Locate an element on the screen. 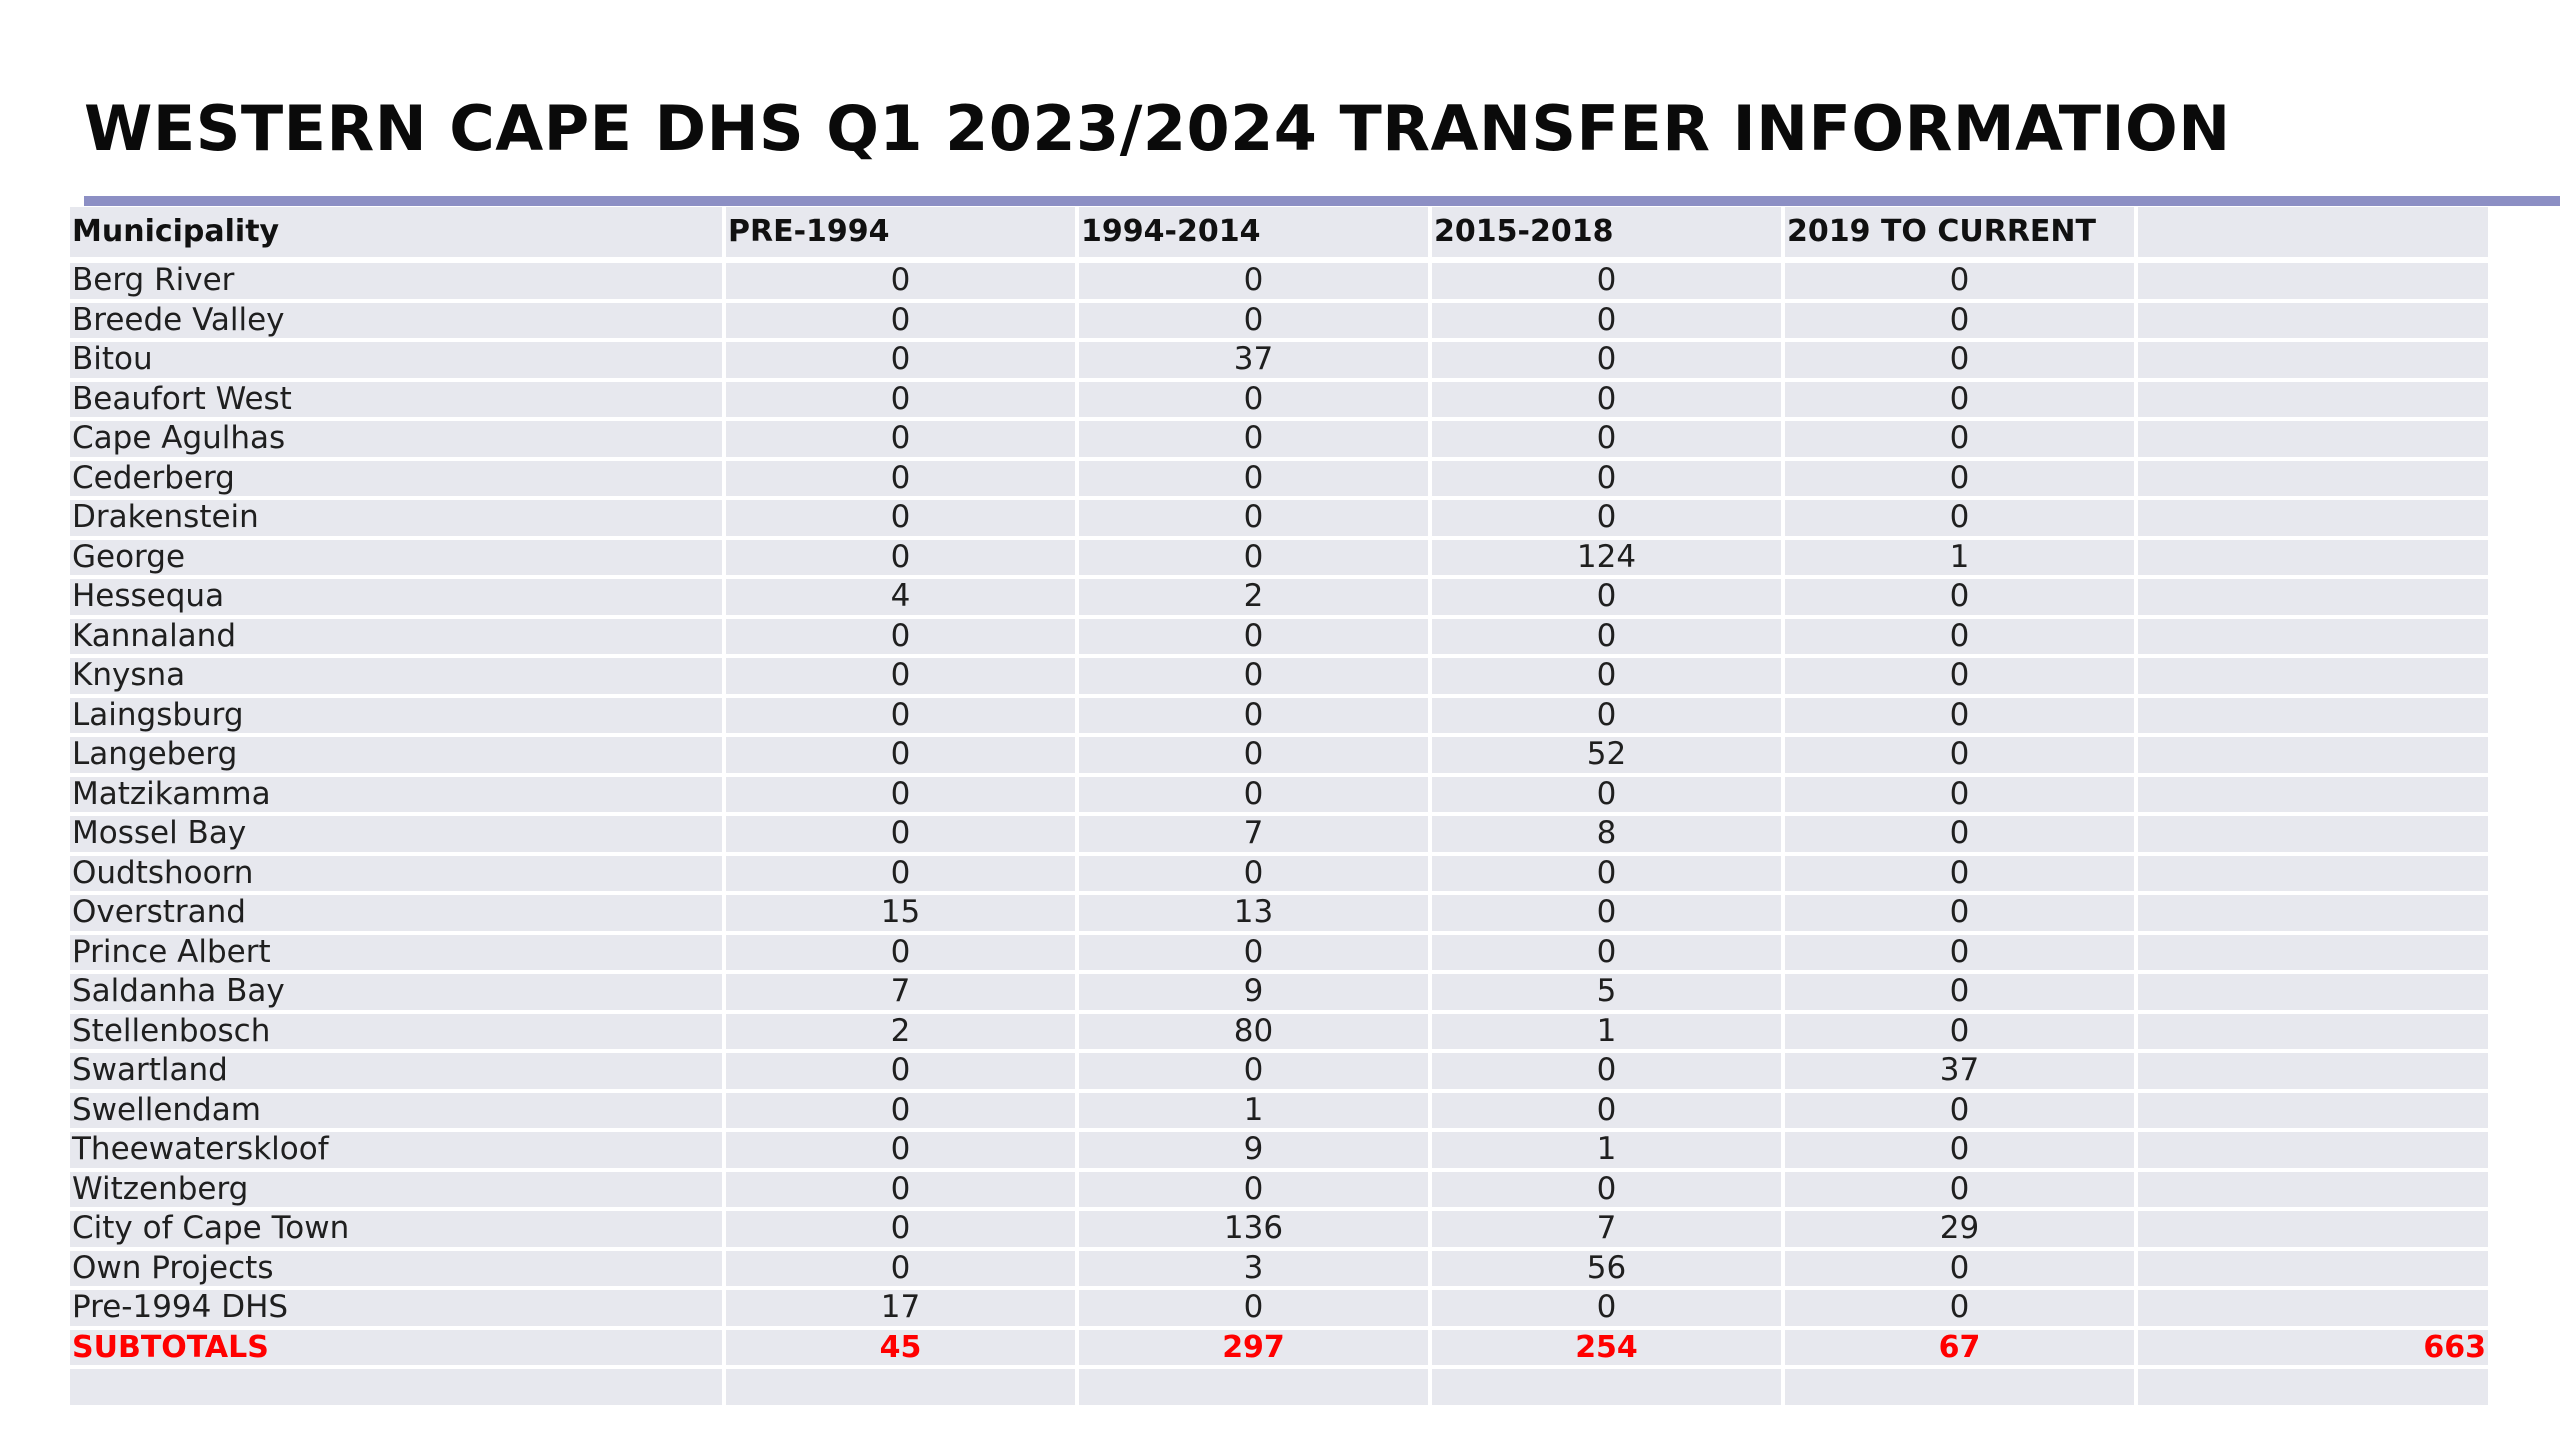  empty-row is located at coordinates (1279, 1388).